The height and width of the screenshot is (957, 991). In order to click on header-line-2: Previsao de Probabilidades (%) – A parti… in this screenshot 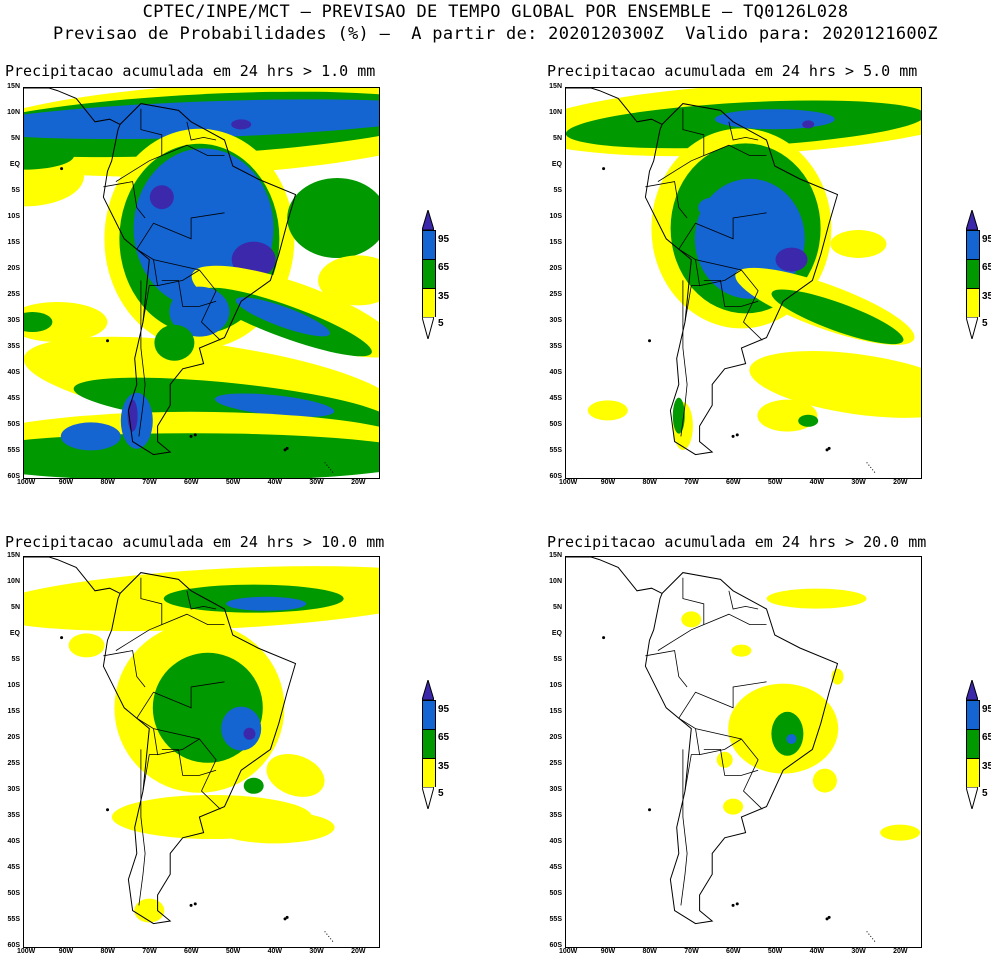, I will do `click(495, 34)`.